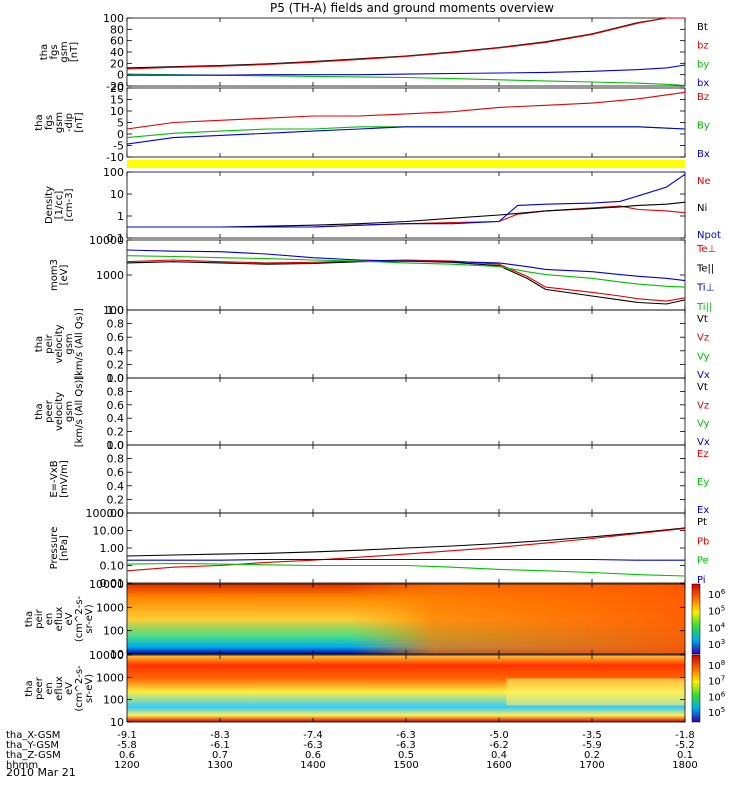  I want to click on y-tick-label: -20, so click(115, 86).